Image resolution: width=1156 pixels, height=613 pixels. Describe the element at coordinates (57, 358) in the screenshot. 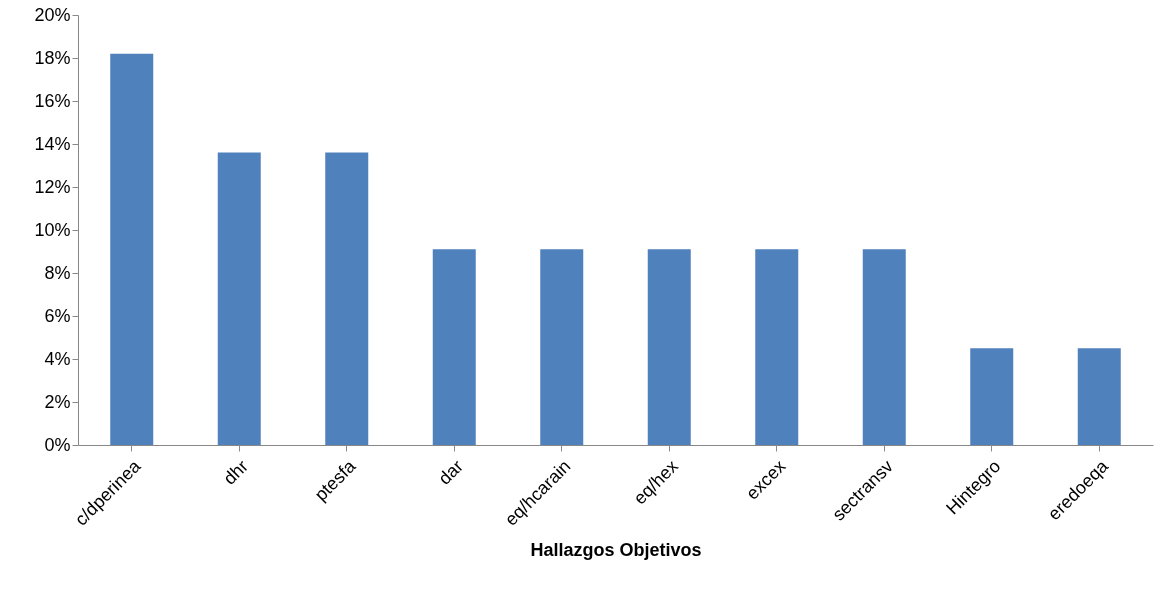

I see `y-tick-label: 4%` at that location.